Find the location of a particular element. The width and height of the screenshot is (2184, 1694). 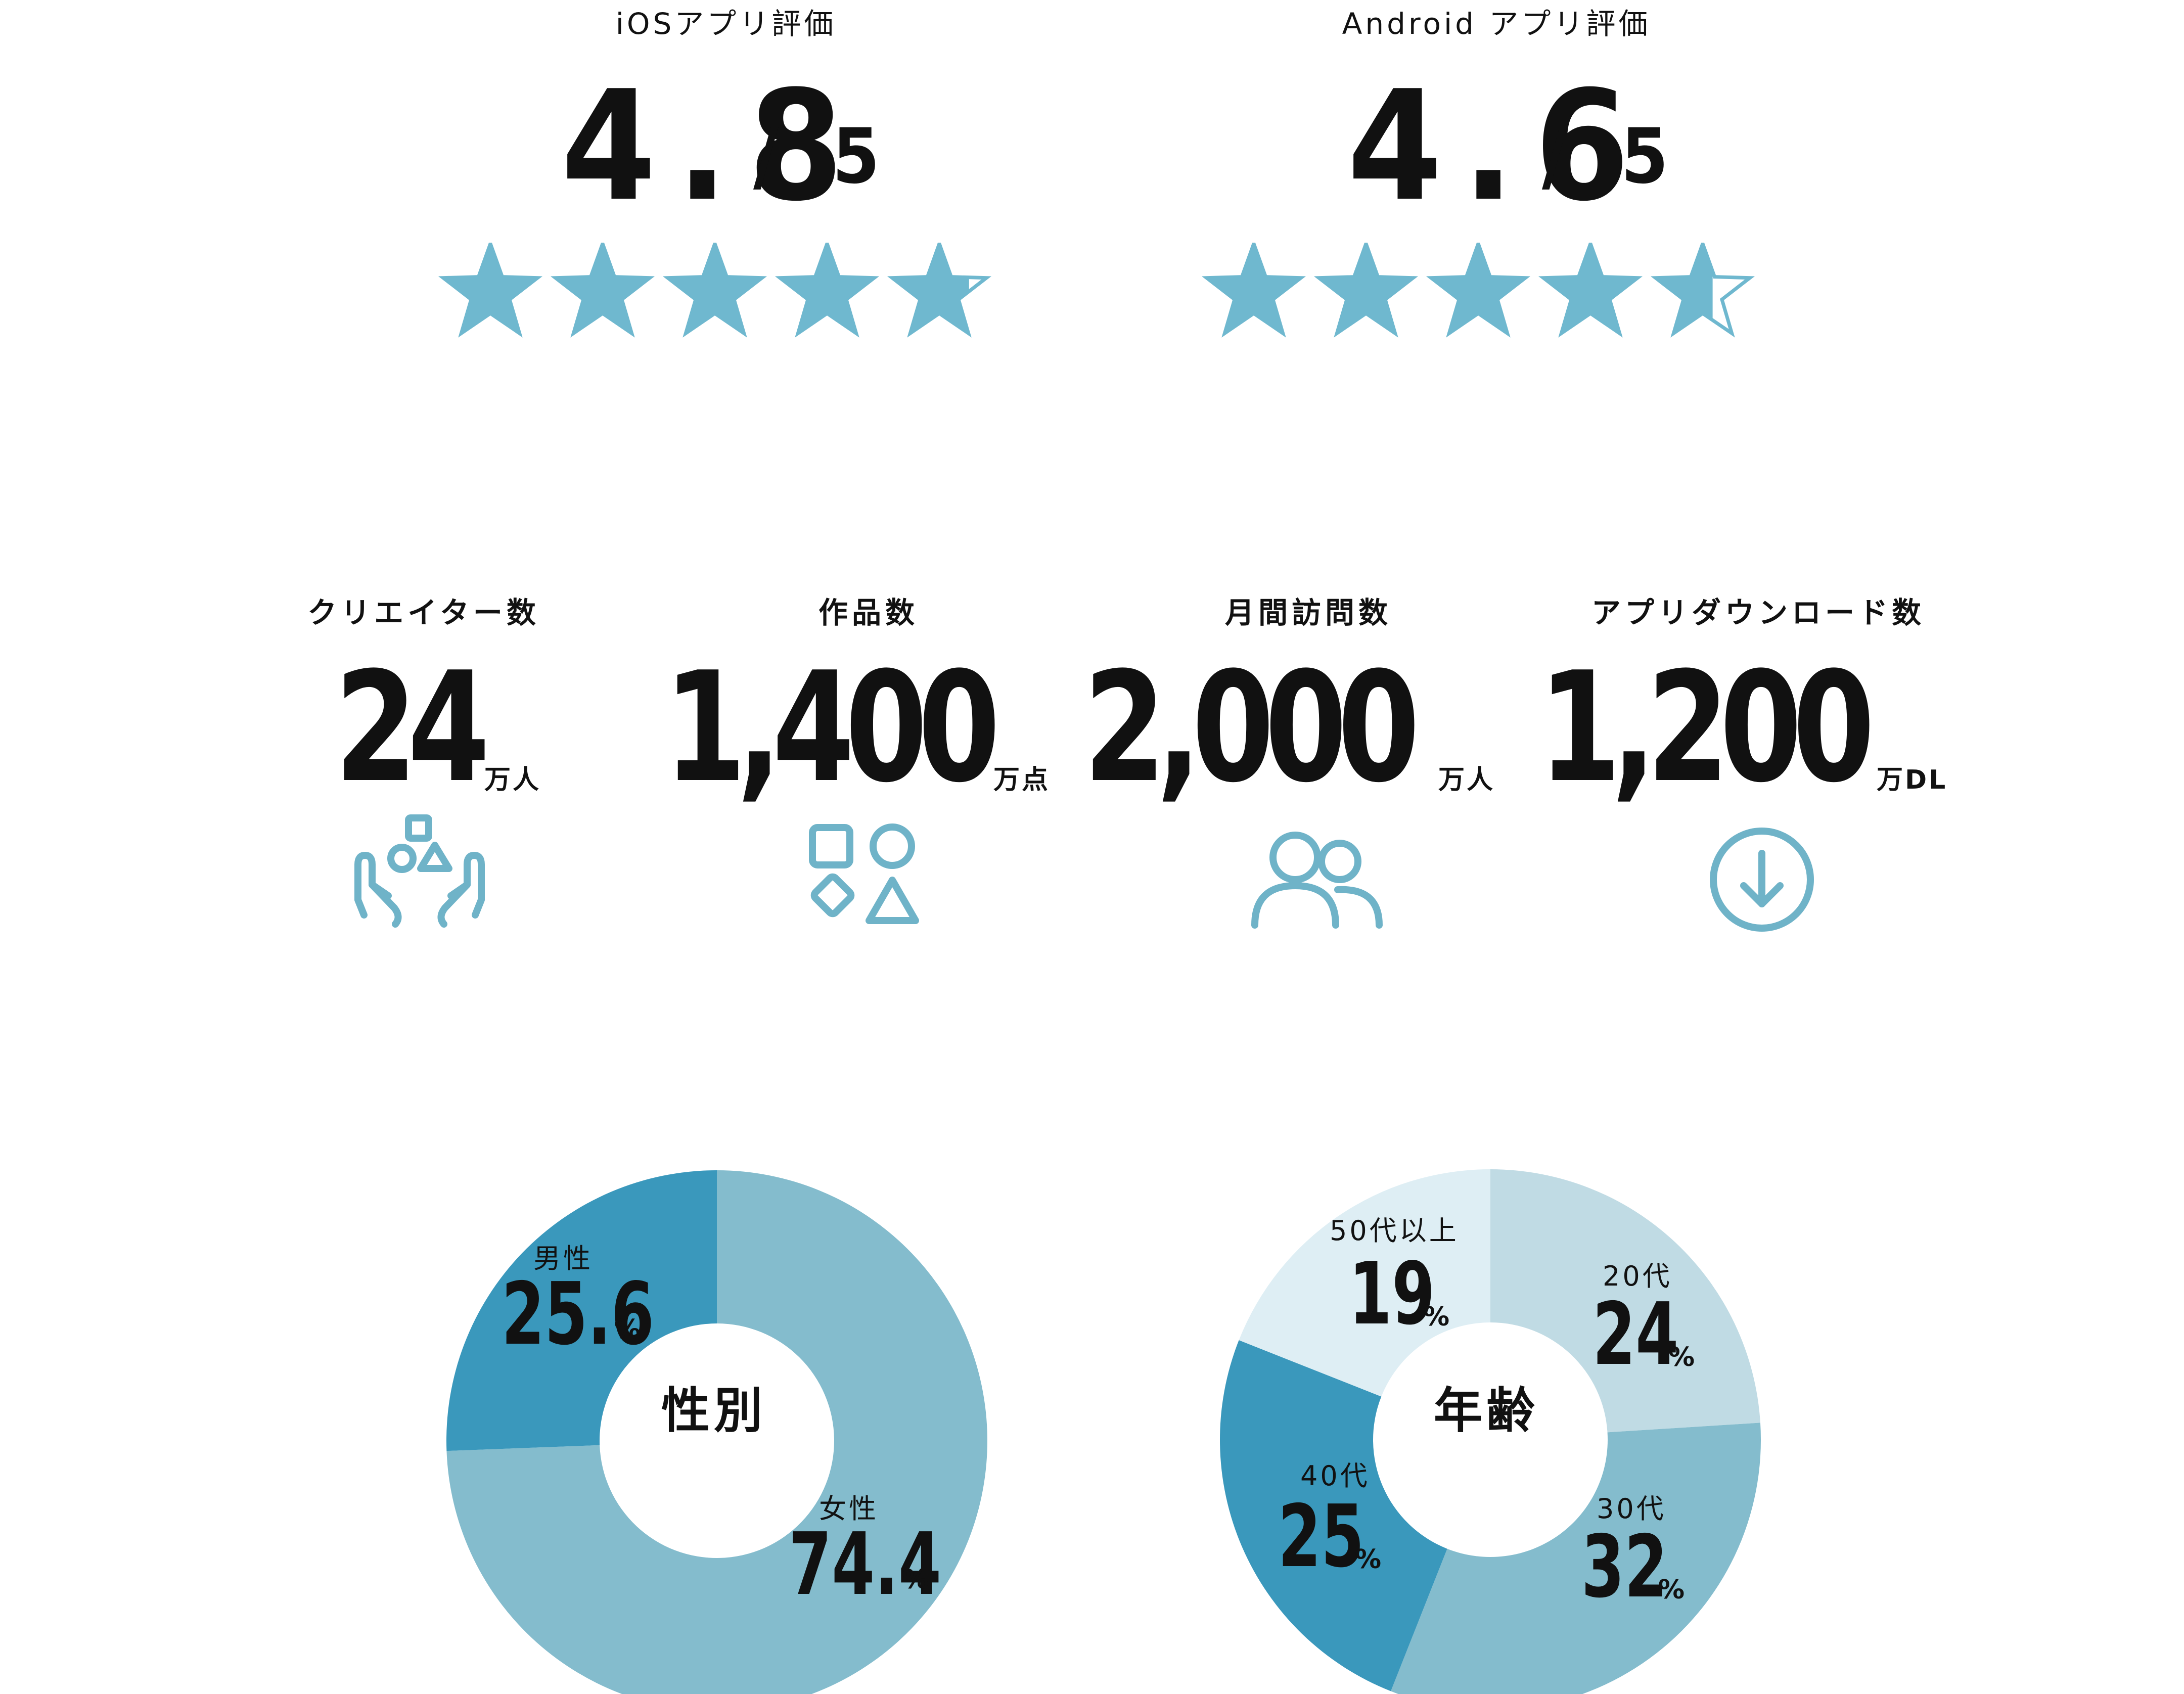

stat-label: 月間訪問数 is located at coordinates (1308, 613).